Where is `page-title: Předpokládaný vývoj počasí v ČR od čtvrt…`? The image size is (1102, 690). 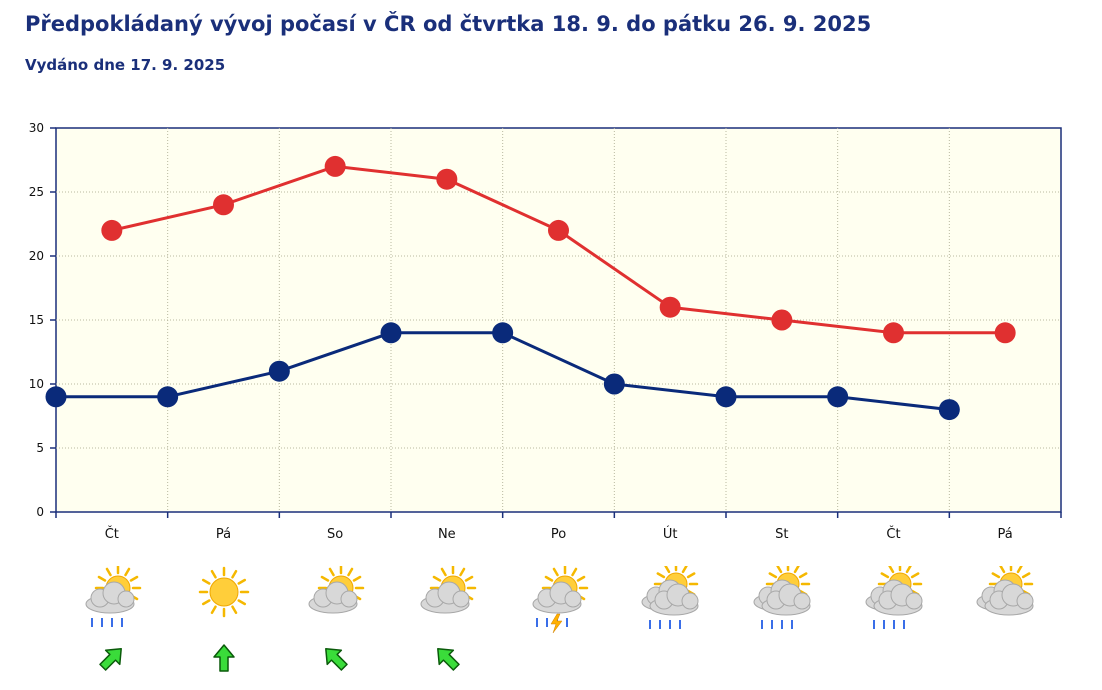
page-title: Předpokládaný vývoj počasí v ČR od čtvrt… is located at coordinates (448, 24).